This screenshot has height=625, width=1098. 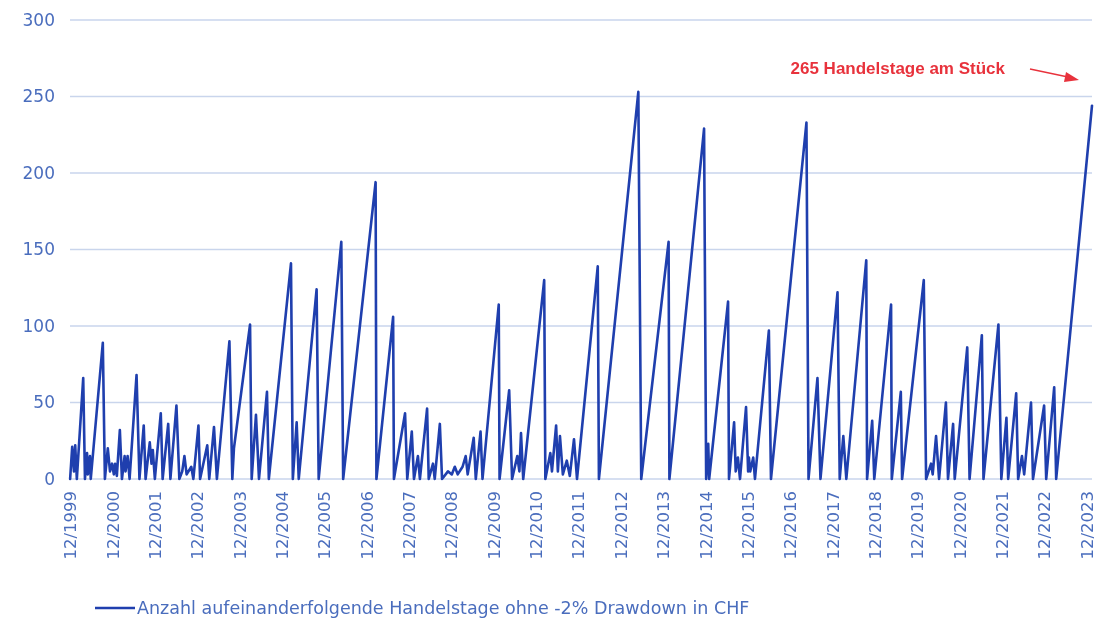 I want to click on y-tick-label: 0, so click(x=49, y=478).